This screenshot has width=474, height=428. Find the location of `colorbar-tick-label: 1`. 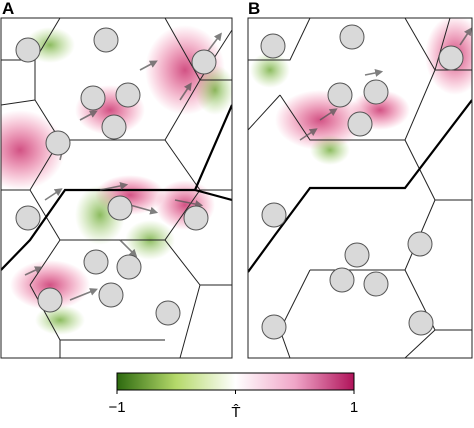

colorbar-tick-label: 1 is located at coordinates (354, 407).